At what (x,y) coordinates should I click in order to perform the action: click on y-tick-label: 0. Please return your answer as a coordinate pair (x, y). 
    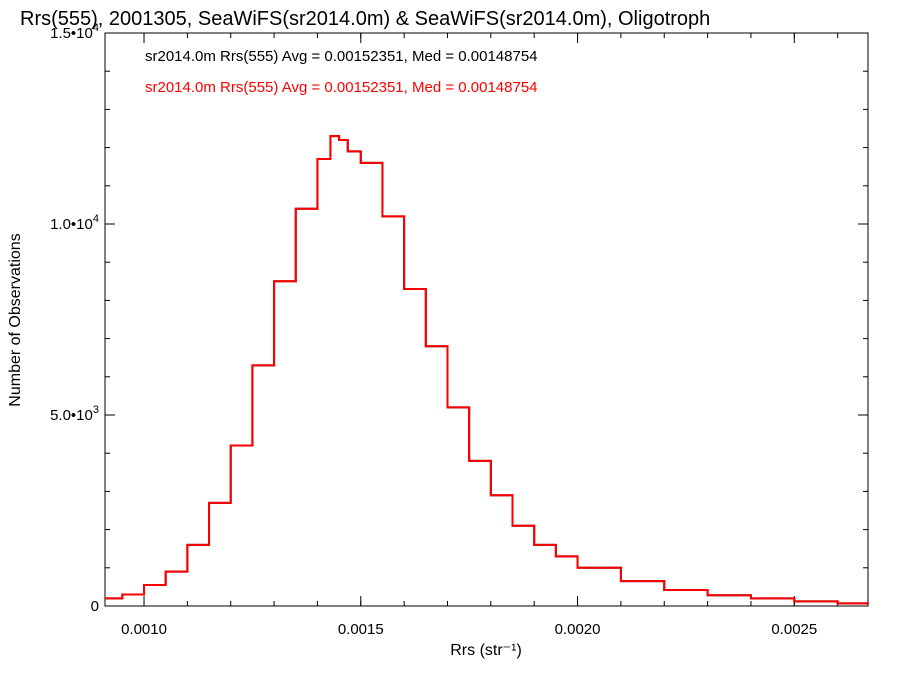
    Looking at the image, I should click on (95, 606).